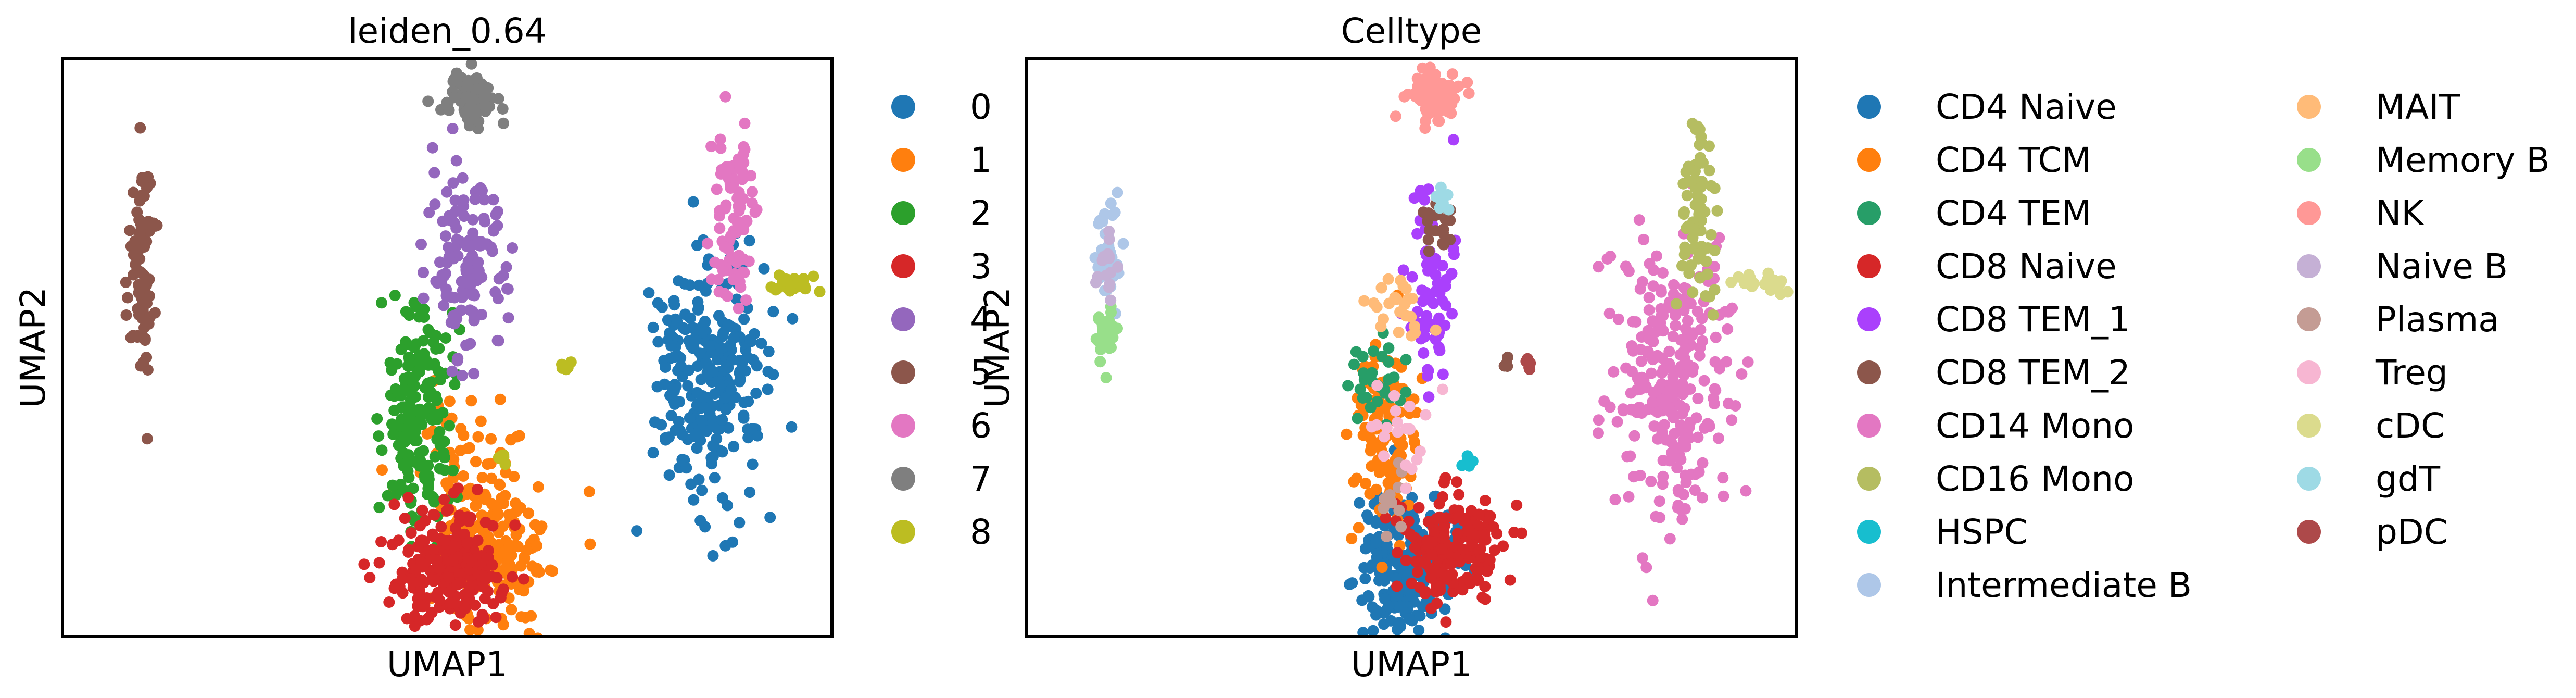 The height and width of the screenshot is (698, 2576). I want to click on legend-label-2: 2, so click(981, 213).